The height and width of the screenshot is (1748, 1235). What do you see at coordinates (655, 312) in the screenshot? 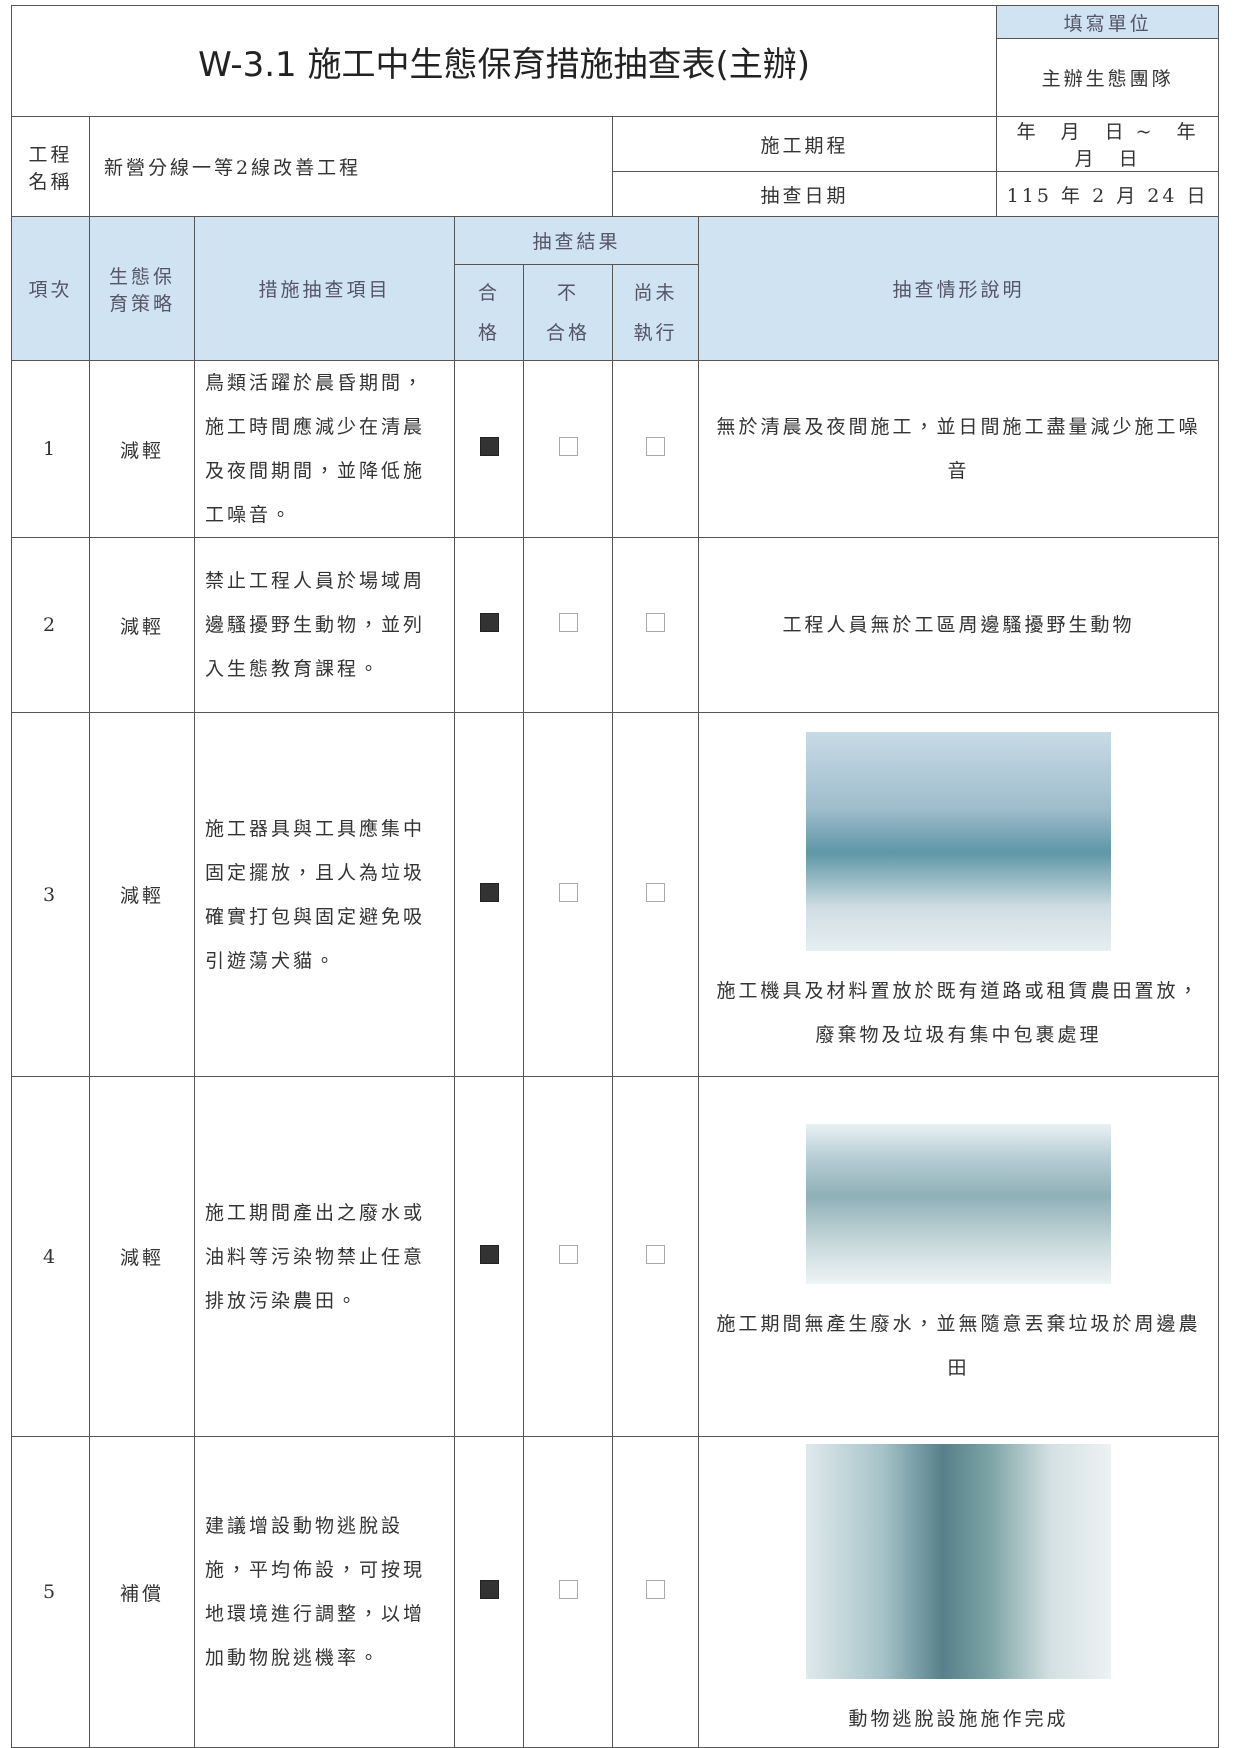
I see `col-pending: 尚未 執行` at bounding box center [655, 312].